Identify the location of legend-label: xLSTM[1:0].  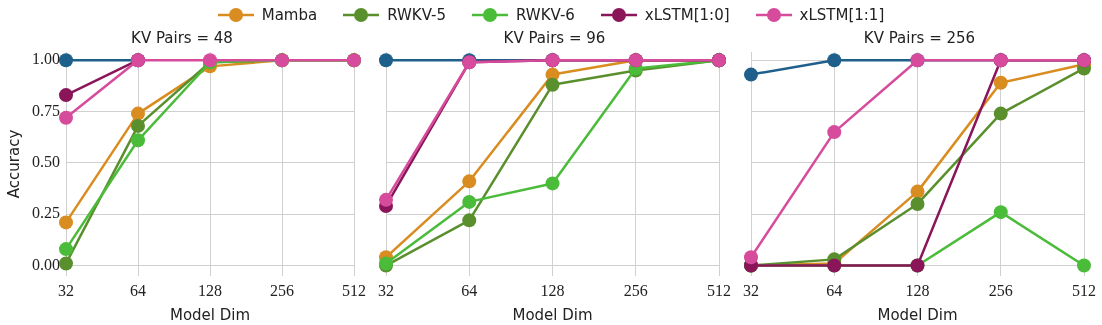
(687, 15).